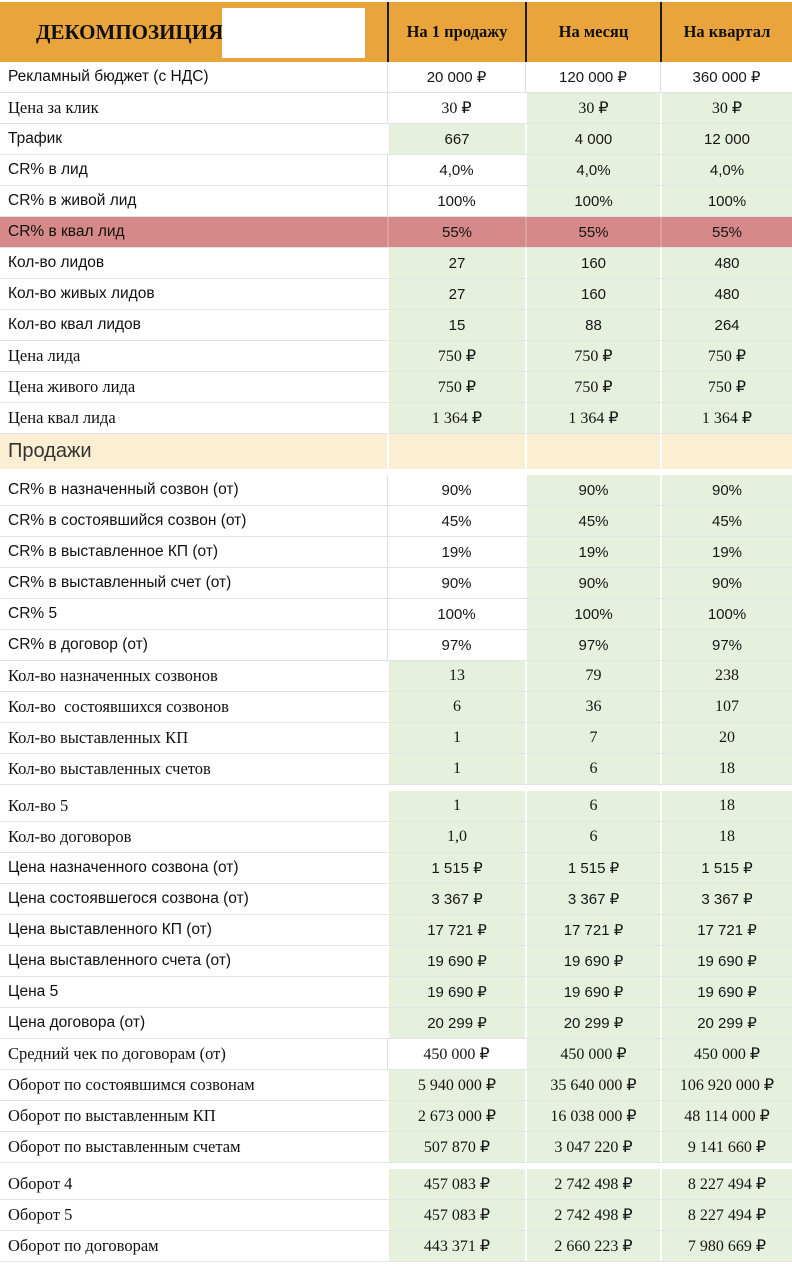 The height and width of the screenshot is (1266, 792). What do you see at coordinates (193, 451) in the screenshot?
I see `section-label: Продажи` at bounding box center [193, 451].